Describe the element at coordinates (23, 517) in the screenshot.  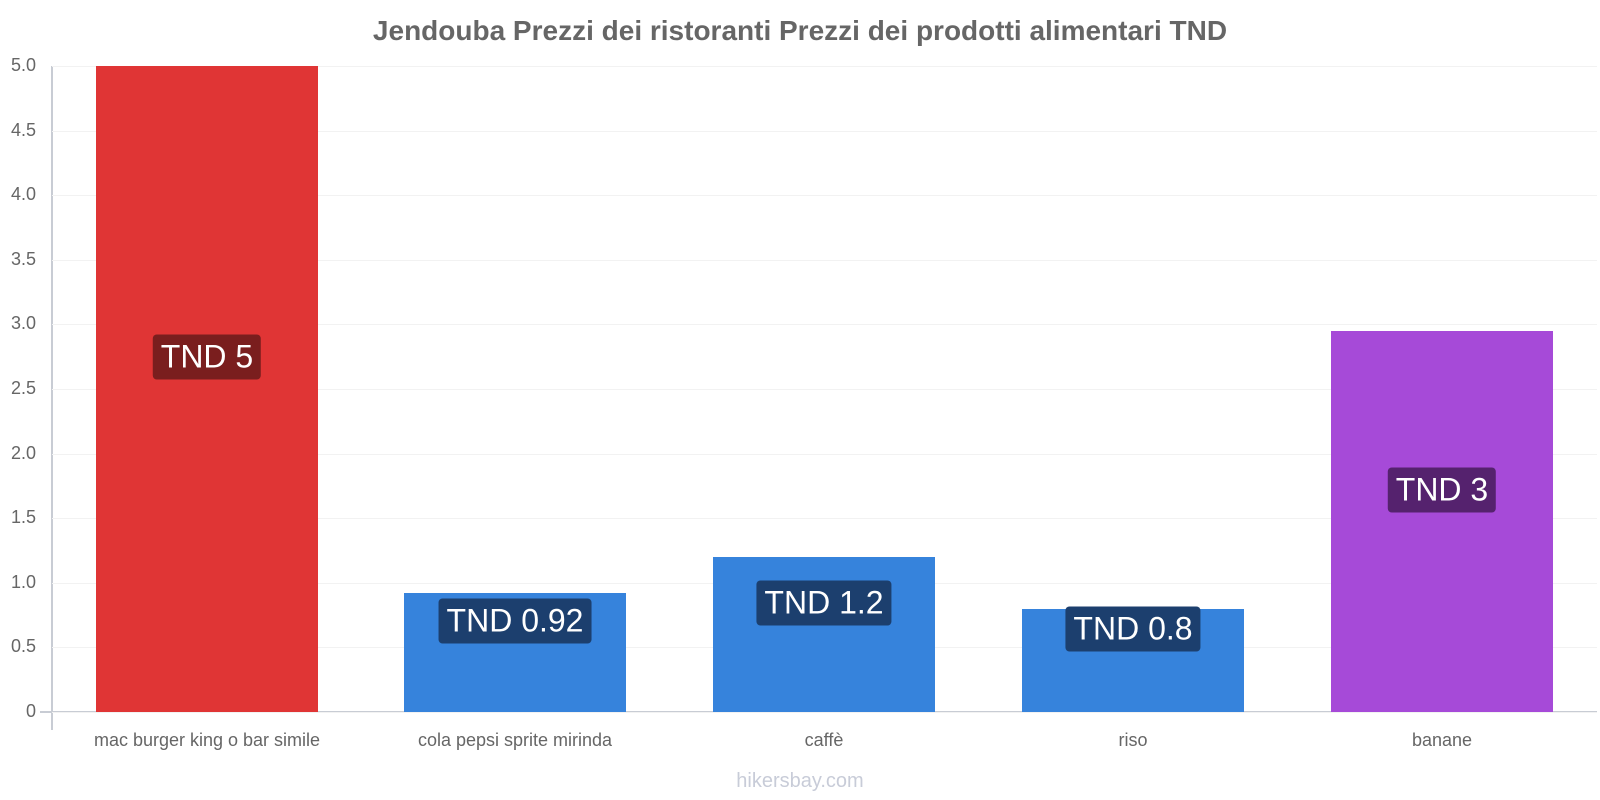
I see `y-tick-label: 1.5` at that location.